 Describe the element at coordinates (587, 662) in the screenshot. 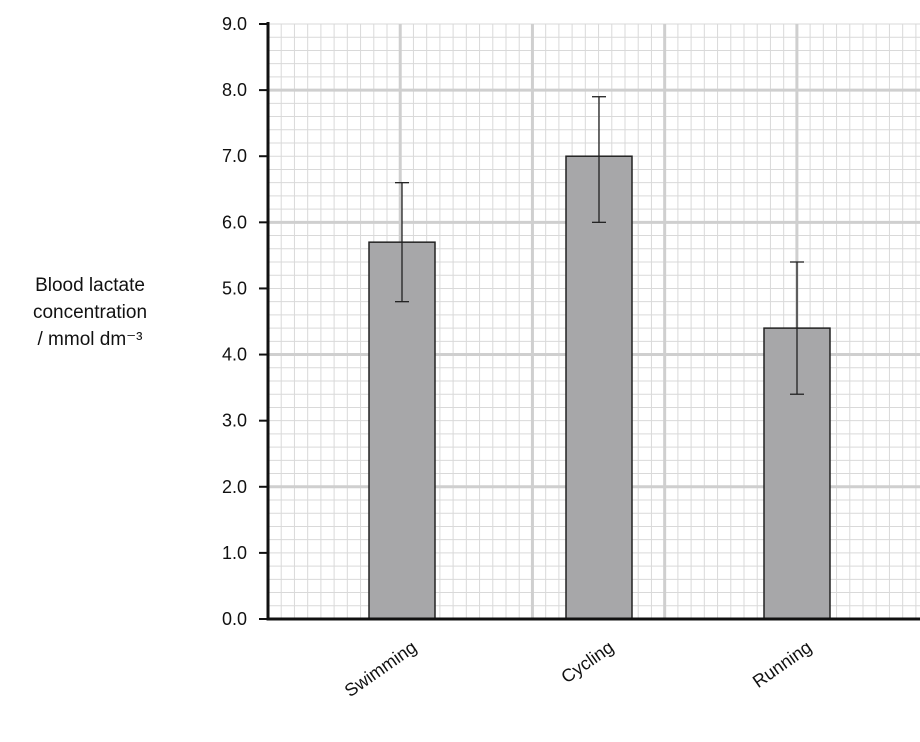

I see `x-tick-label-cycling: Cycling` at that location.